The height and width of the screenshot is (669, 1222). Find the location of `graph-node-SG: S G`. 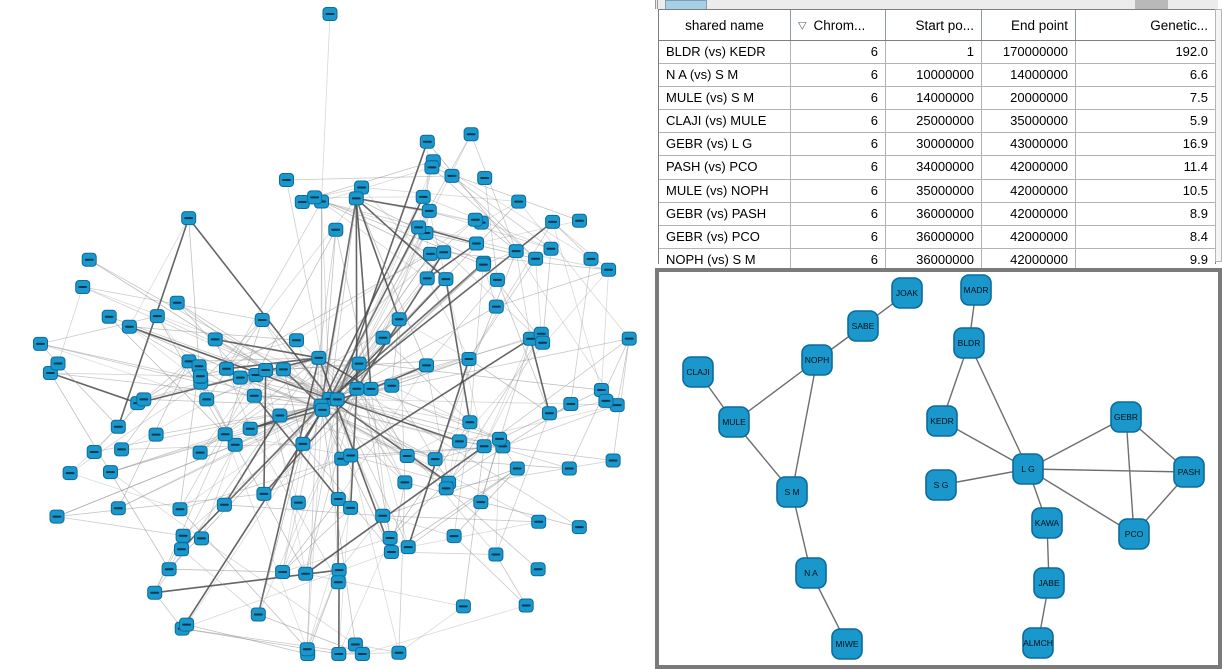

graph-node-SG: S G is located at coordinates (941, 485).